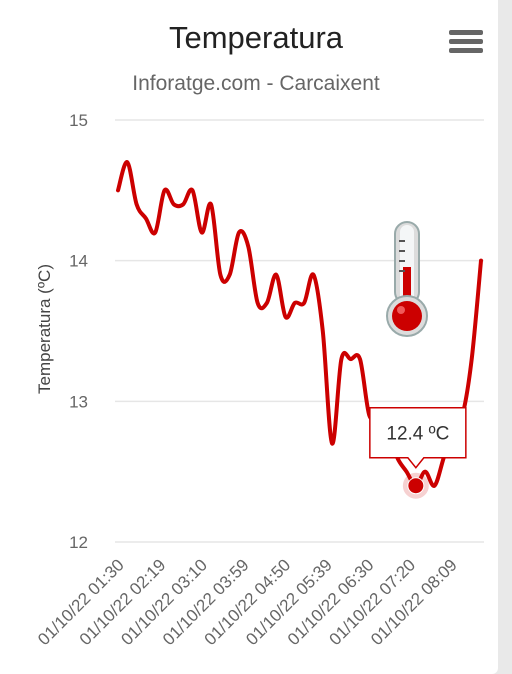  Describe the element at coordinates (44, 329) in the screenshot. I see `y-axis-label: Temperatura (ºC)` at that location.